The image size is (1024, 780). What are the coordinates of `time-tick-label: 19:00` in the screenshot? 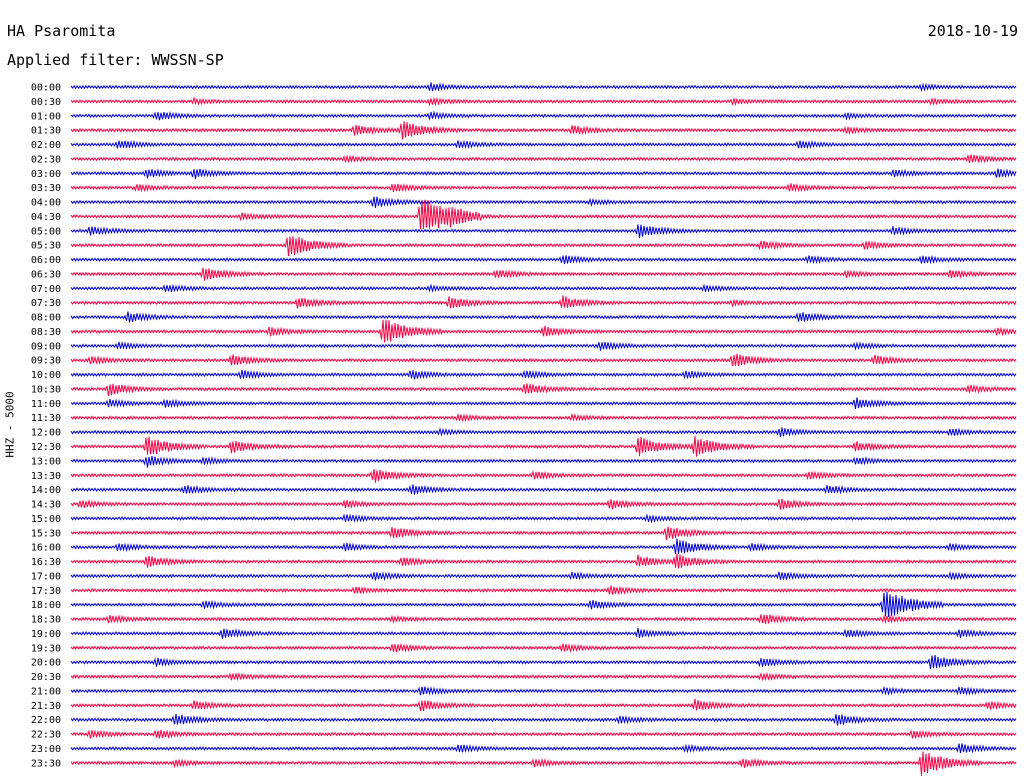 It's located at (46, 634).